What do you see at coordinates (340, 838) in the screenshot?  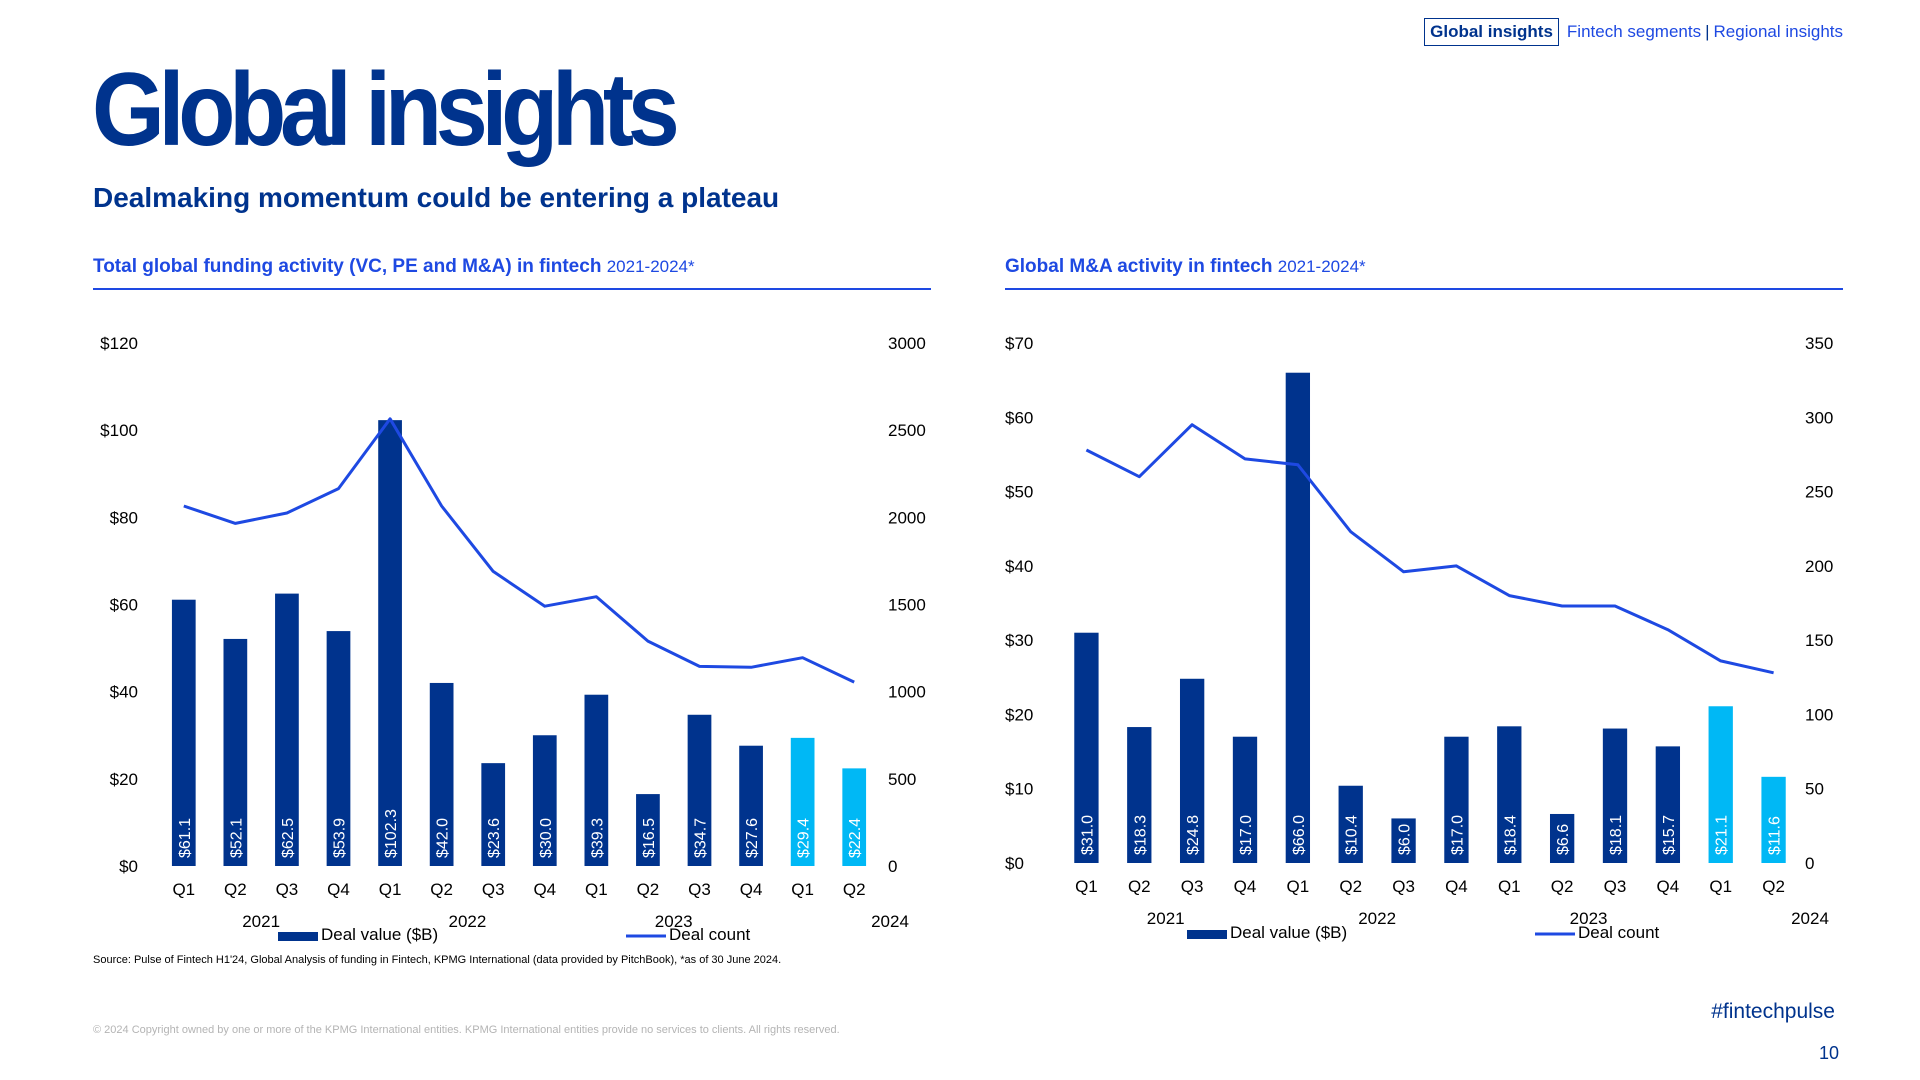 I see `funding-bar-label: $53.9` at bounding box center [340, 838].